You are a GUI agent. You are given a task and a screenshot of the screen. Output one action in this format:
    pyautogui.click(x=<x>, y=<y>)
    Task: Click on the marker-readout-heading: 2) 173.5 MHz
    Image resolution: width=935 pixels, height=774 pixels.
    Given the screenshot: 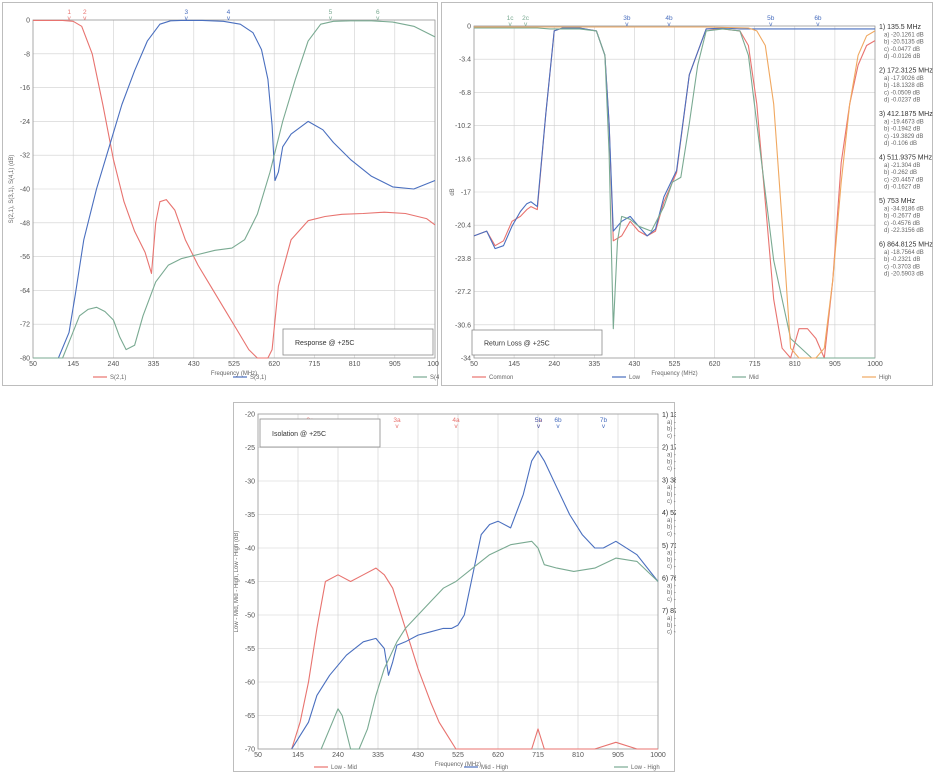 What is the action you would take?
    pyautogui.click(x=669, y=448)
    